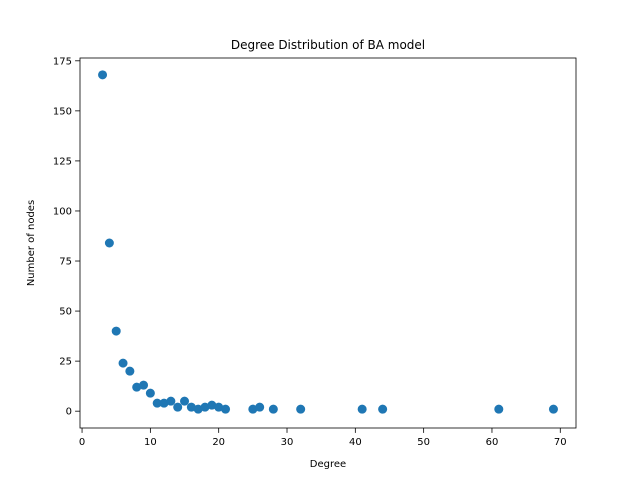 The height and width of the screenshot is (480, 640). What do you see at coordinates (82, 442) in the screenshot?
I see `x-tick-label: 0` at bounding box center [82, 442].